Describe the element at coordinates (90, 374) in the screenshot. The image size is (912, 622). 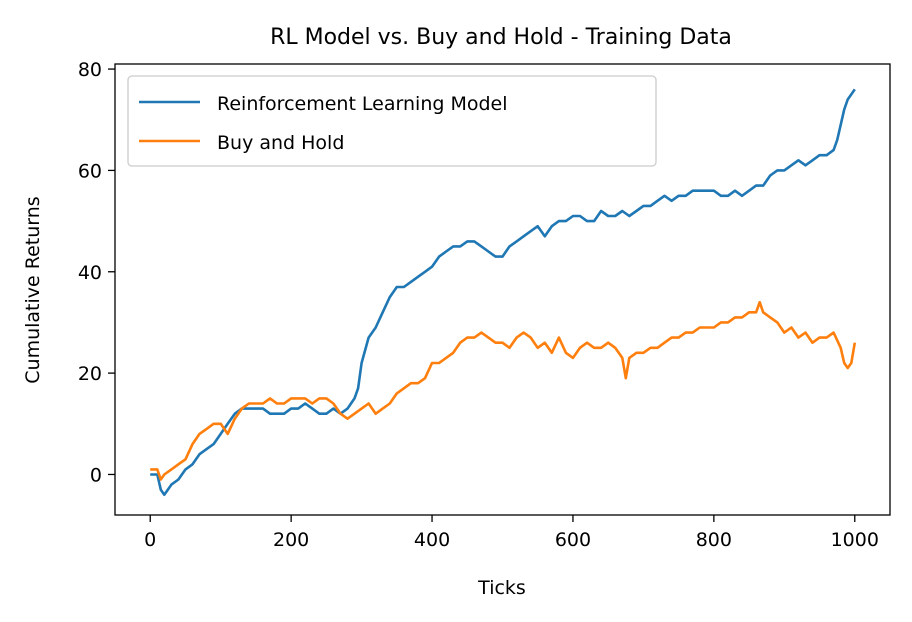
I see `y-tick-label: 20` at that location.